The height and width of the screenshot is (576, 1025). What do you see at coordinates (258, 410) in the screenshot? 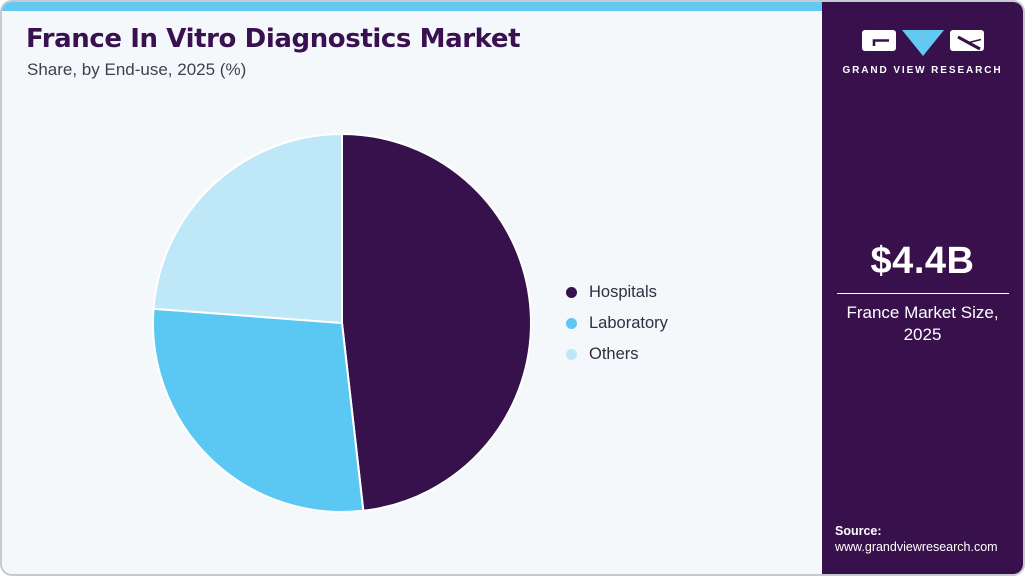
I see `pie-slice-laboratory` at bounding box center [258, 410].